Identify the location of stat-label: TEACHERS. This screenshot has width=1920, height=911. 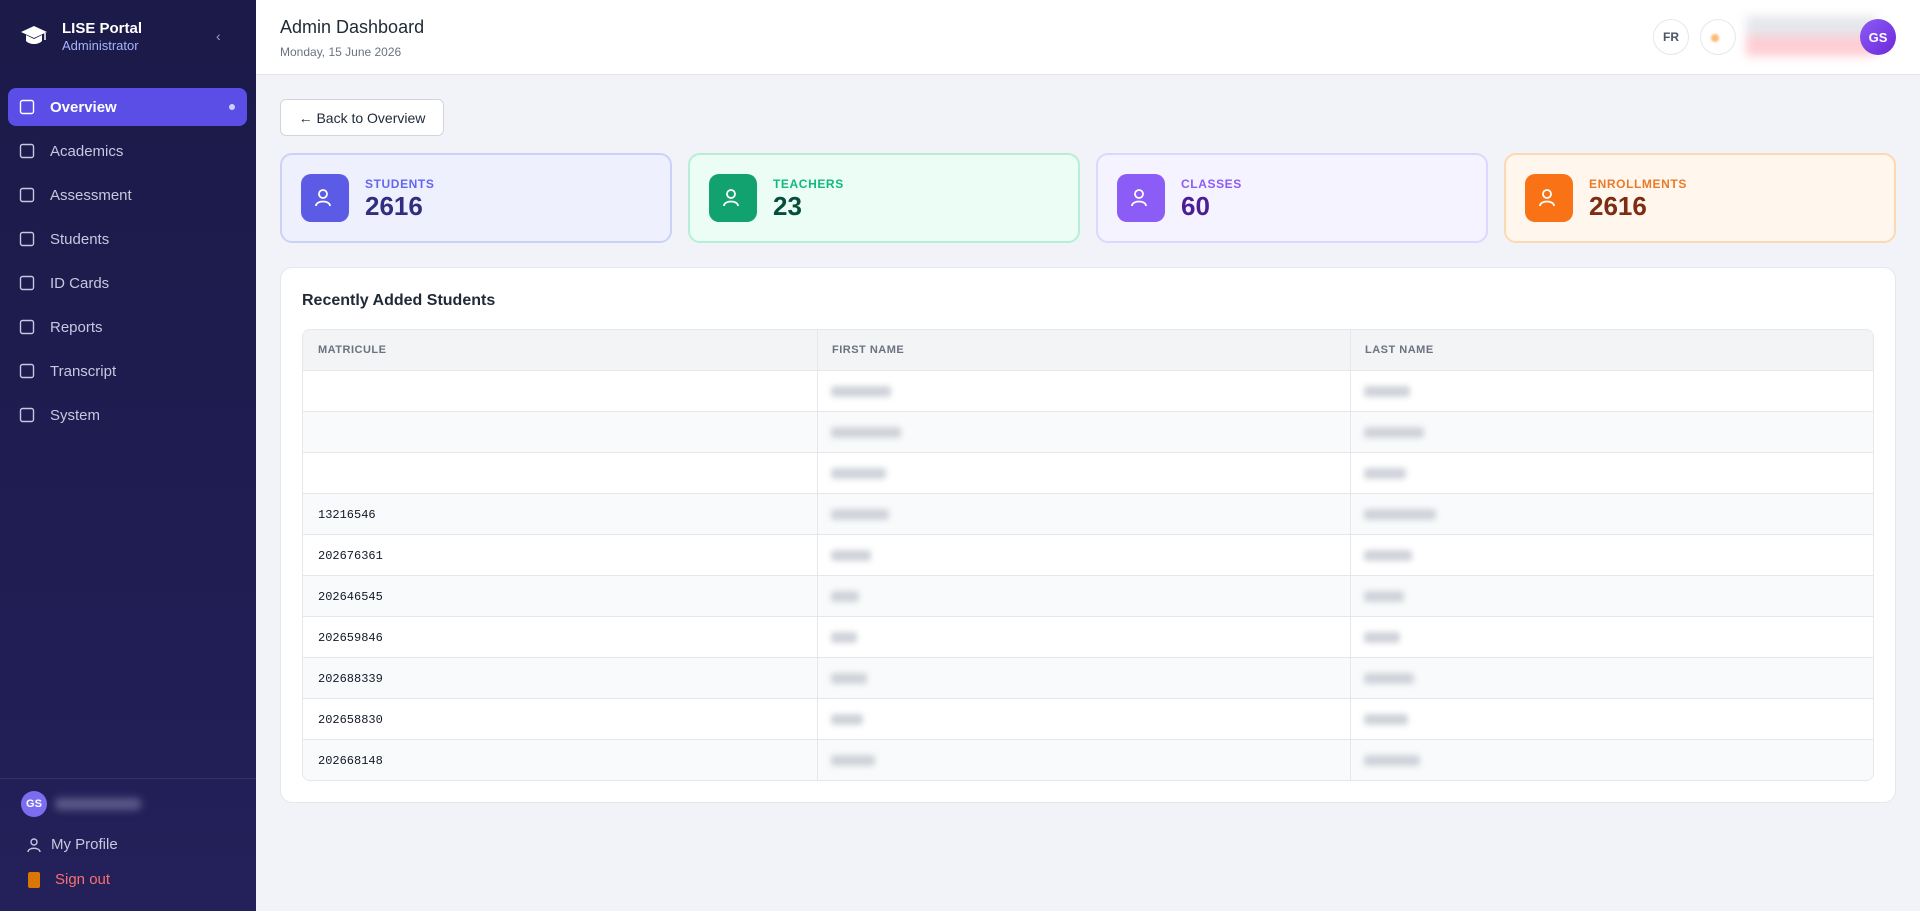
(808, 184).